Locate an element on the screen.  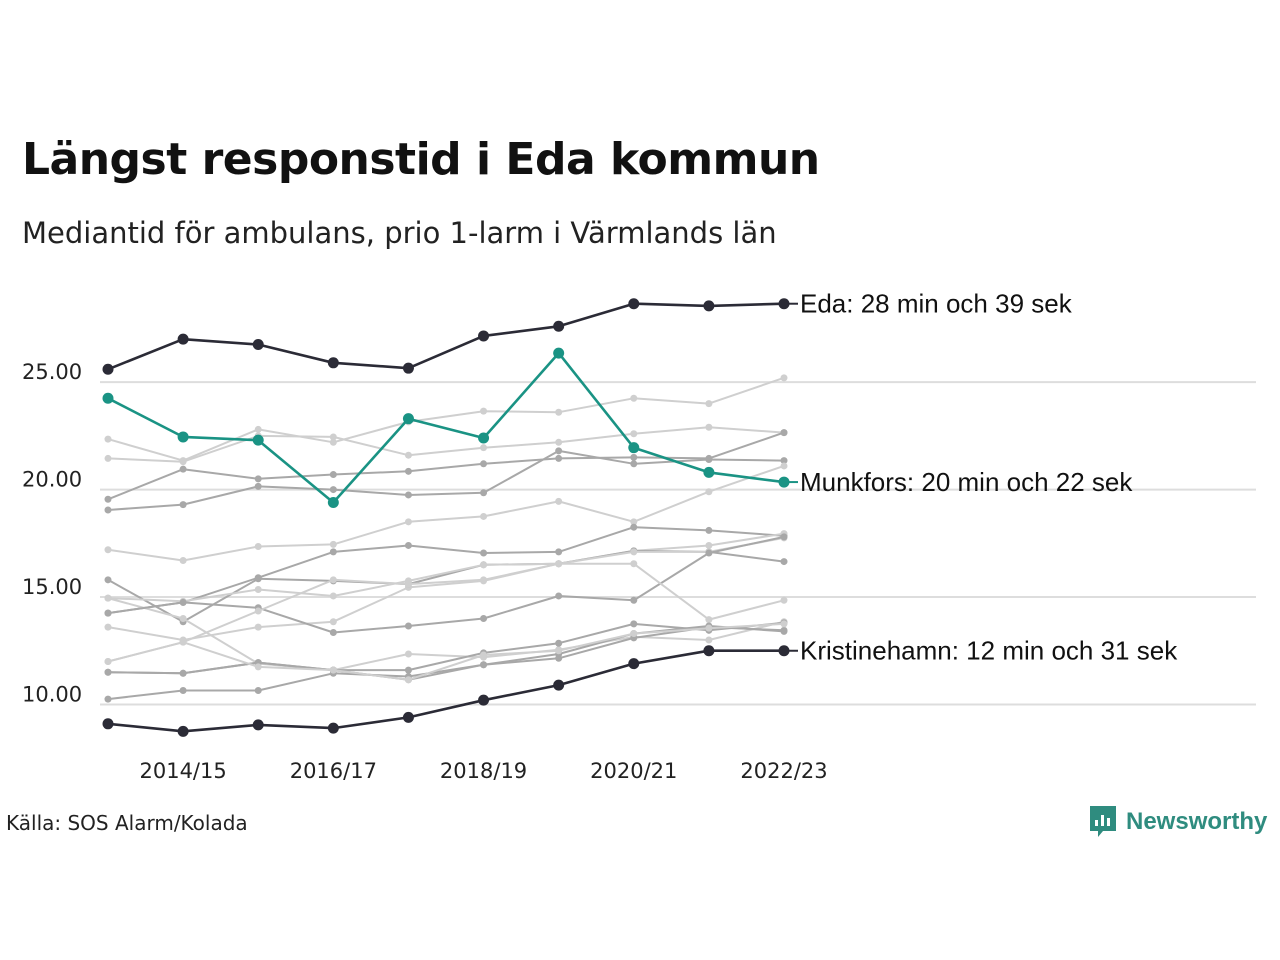
series-label-eda: Eda: 28 min och 39 sek is located at coordinates (936, 304).